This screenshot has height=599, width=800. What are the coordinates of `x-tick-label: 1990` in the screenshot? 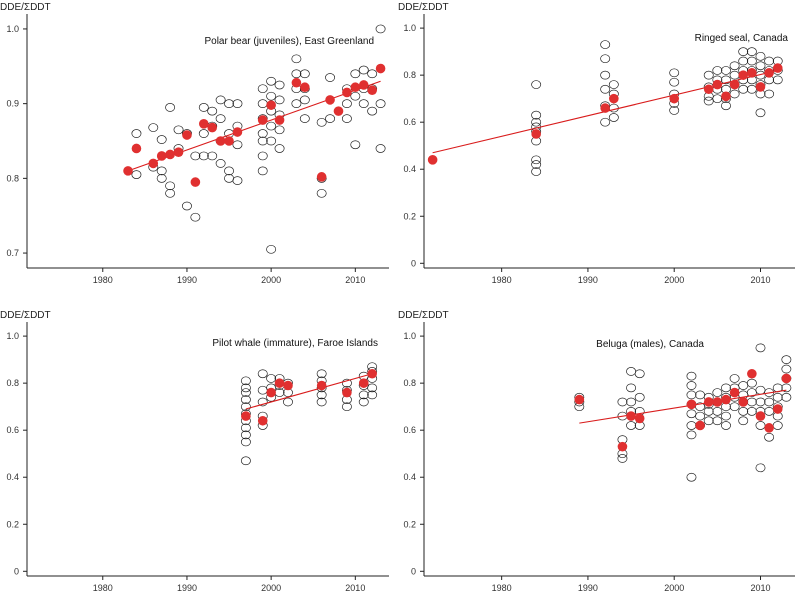 It's located at (187, 280).